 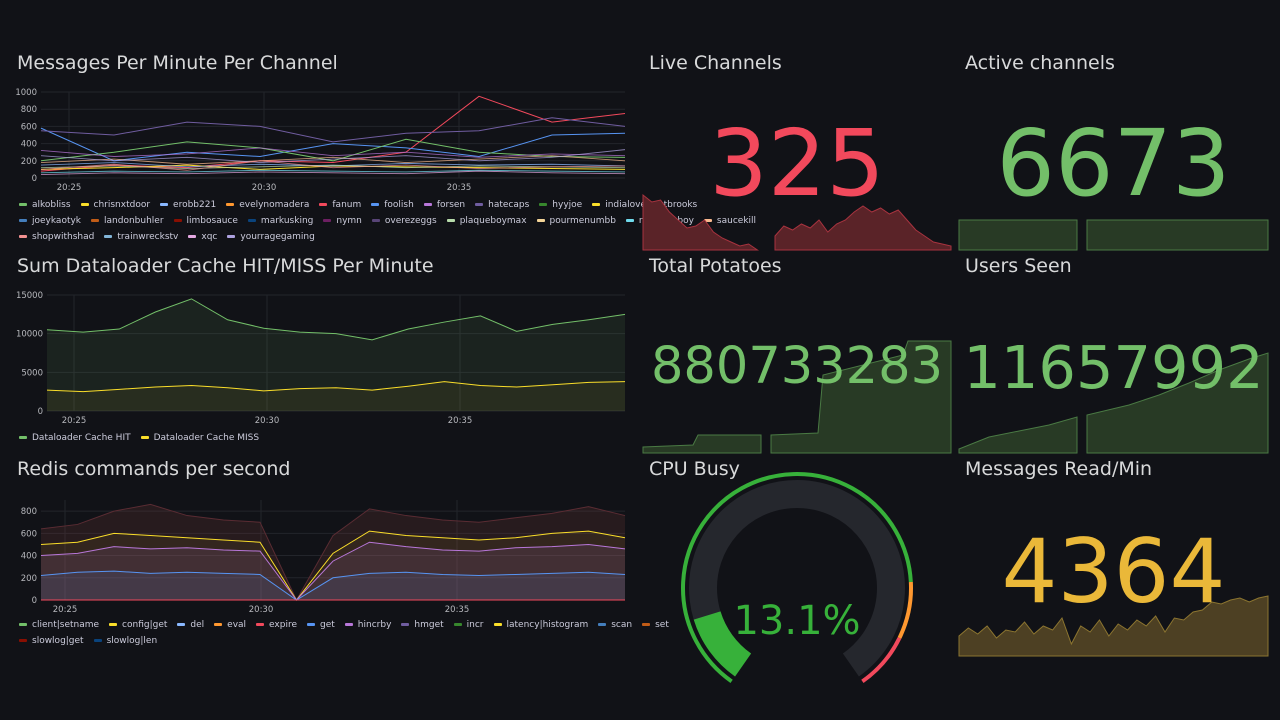 What do you see at coordinates (582, 221) in the screenshot?
I see `legend-label: pourmenumbb` at bounding box center [582, 221].